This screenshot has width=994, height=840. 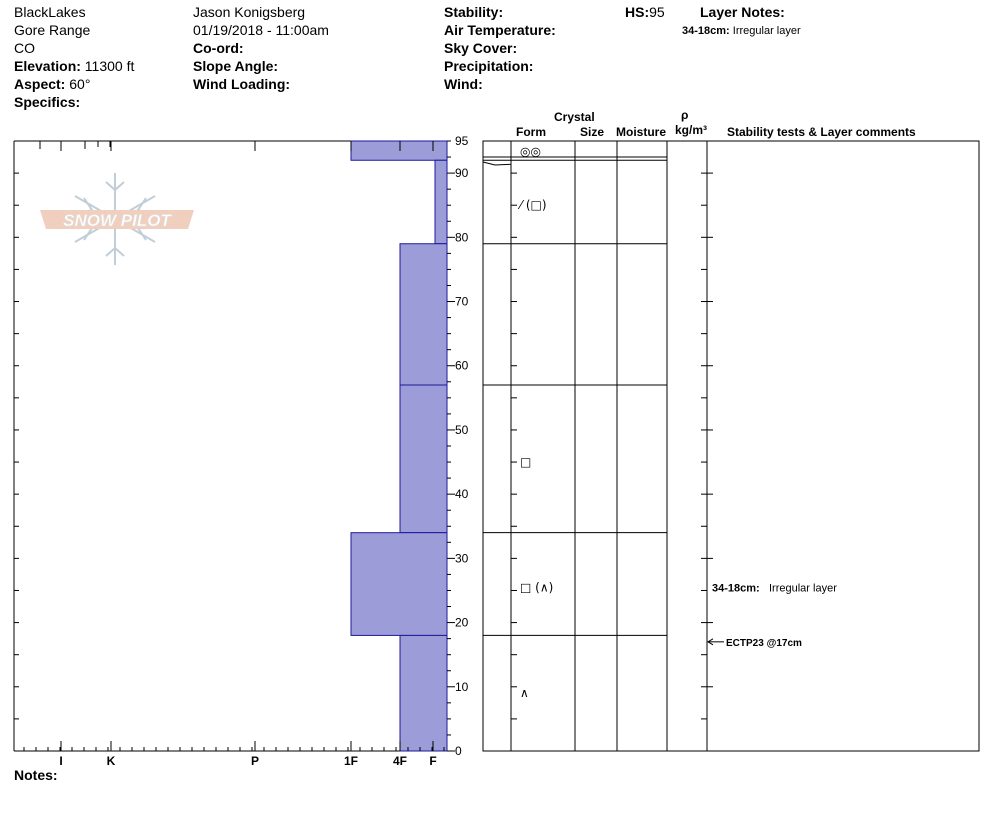 I want to click on aspect-value: 60°, so click(x=80, y=84).